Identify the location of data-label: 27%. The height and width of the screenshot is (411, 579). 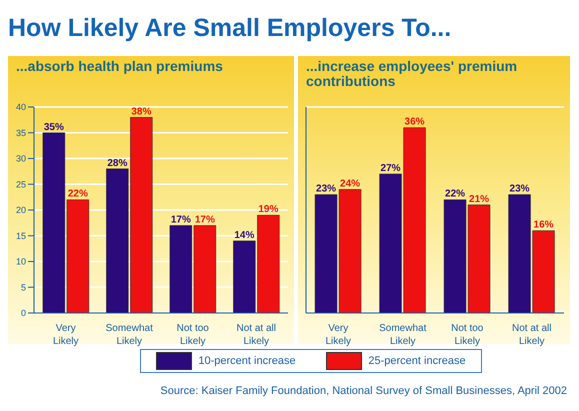
(390, 168).